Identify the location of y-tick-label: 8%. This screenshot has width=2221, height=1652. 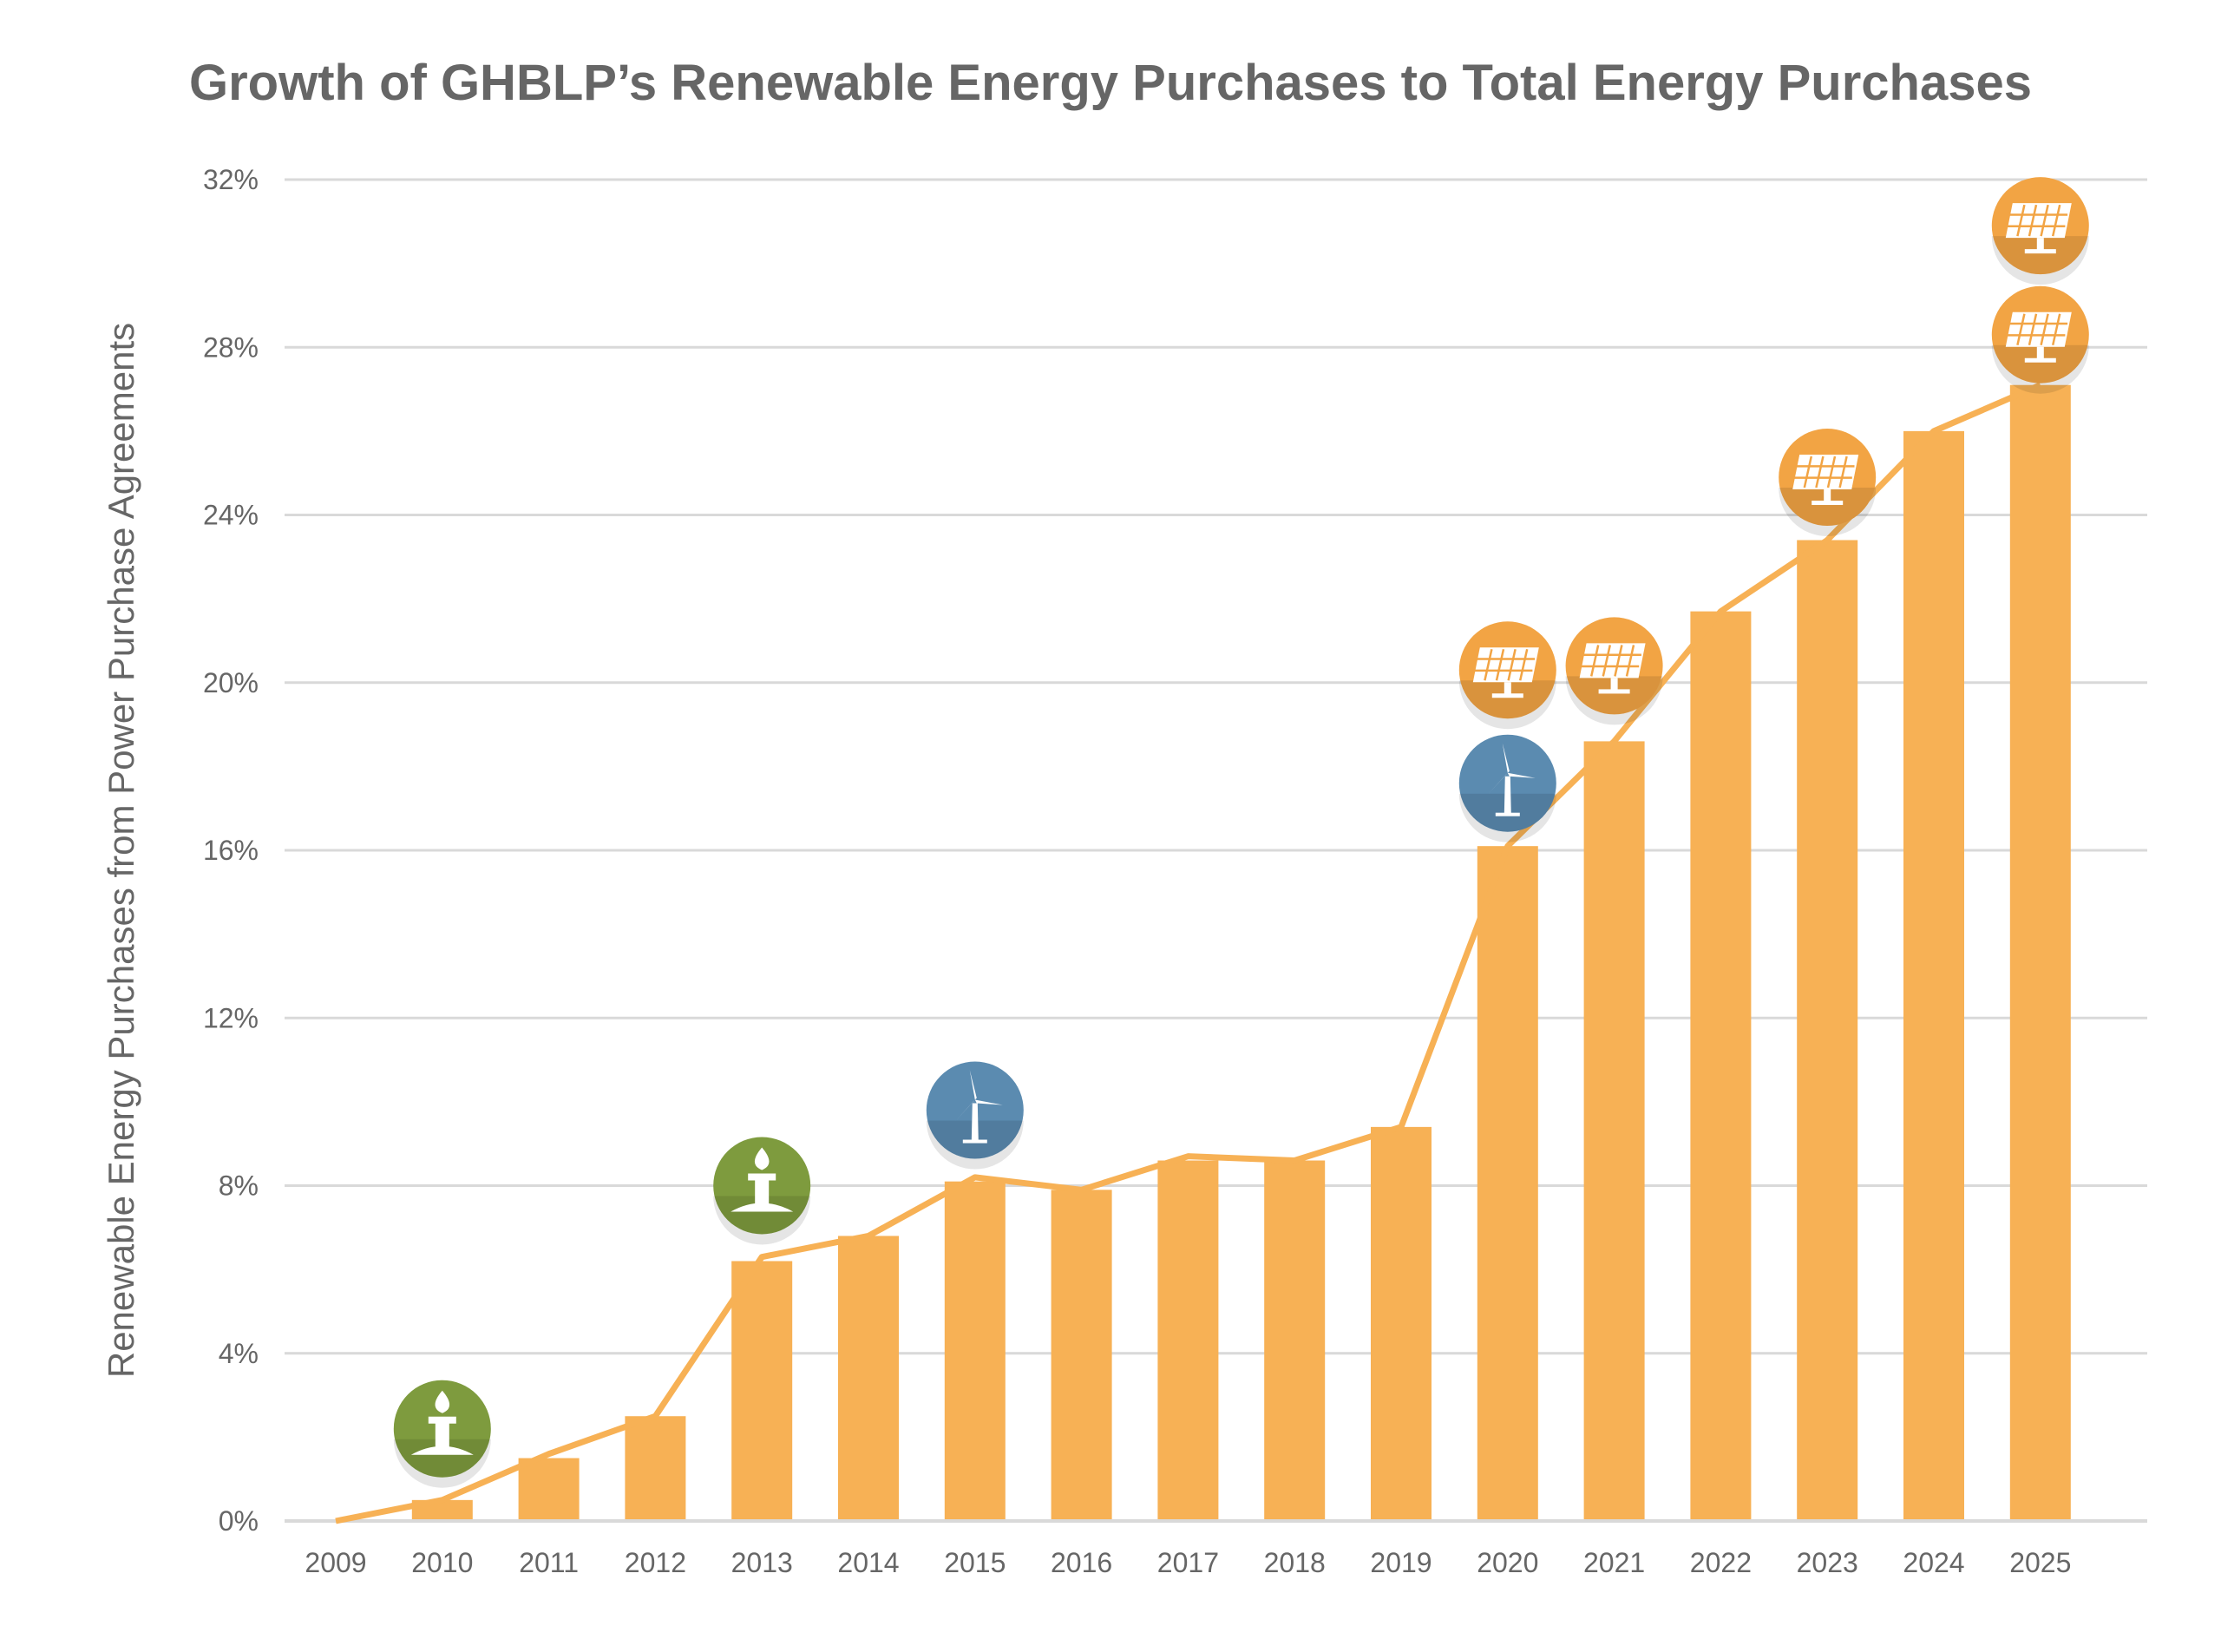
(239, 1186).